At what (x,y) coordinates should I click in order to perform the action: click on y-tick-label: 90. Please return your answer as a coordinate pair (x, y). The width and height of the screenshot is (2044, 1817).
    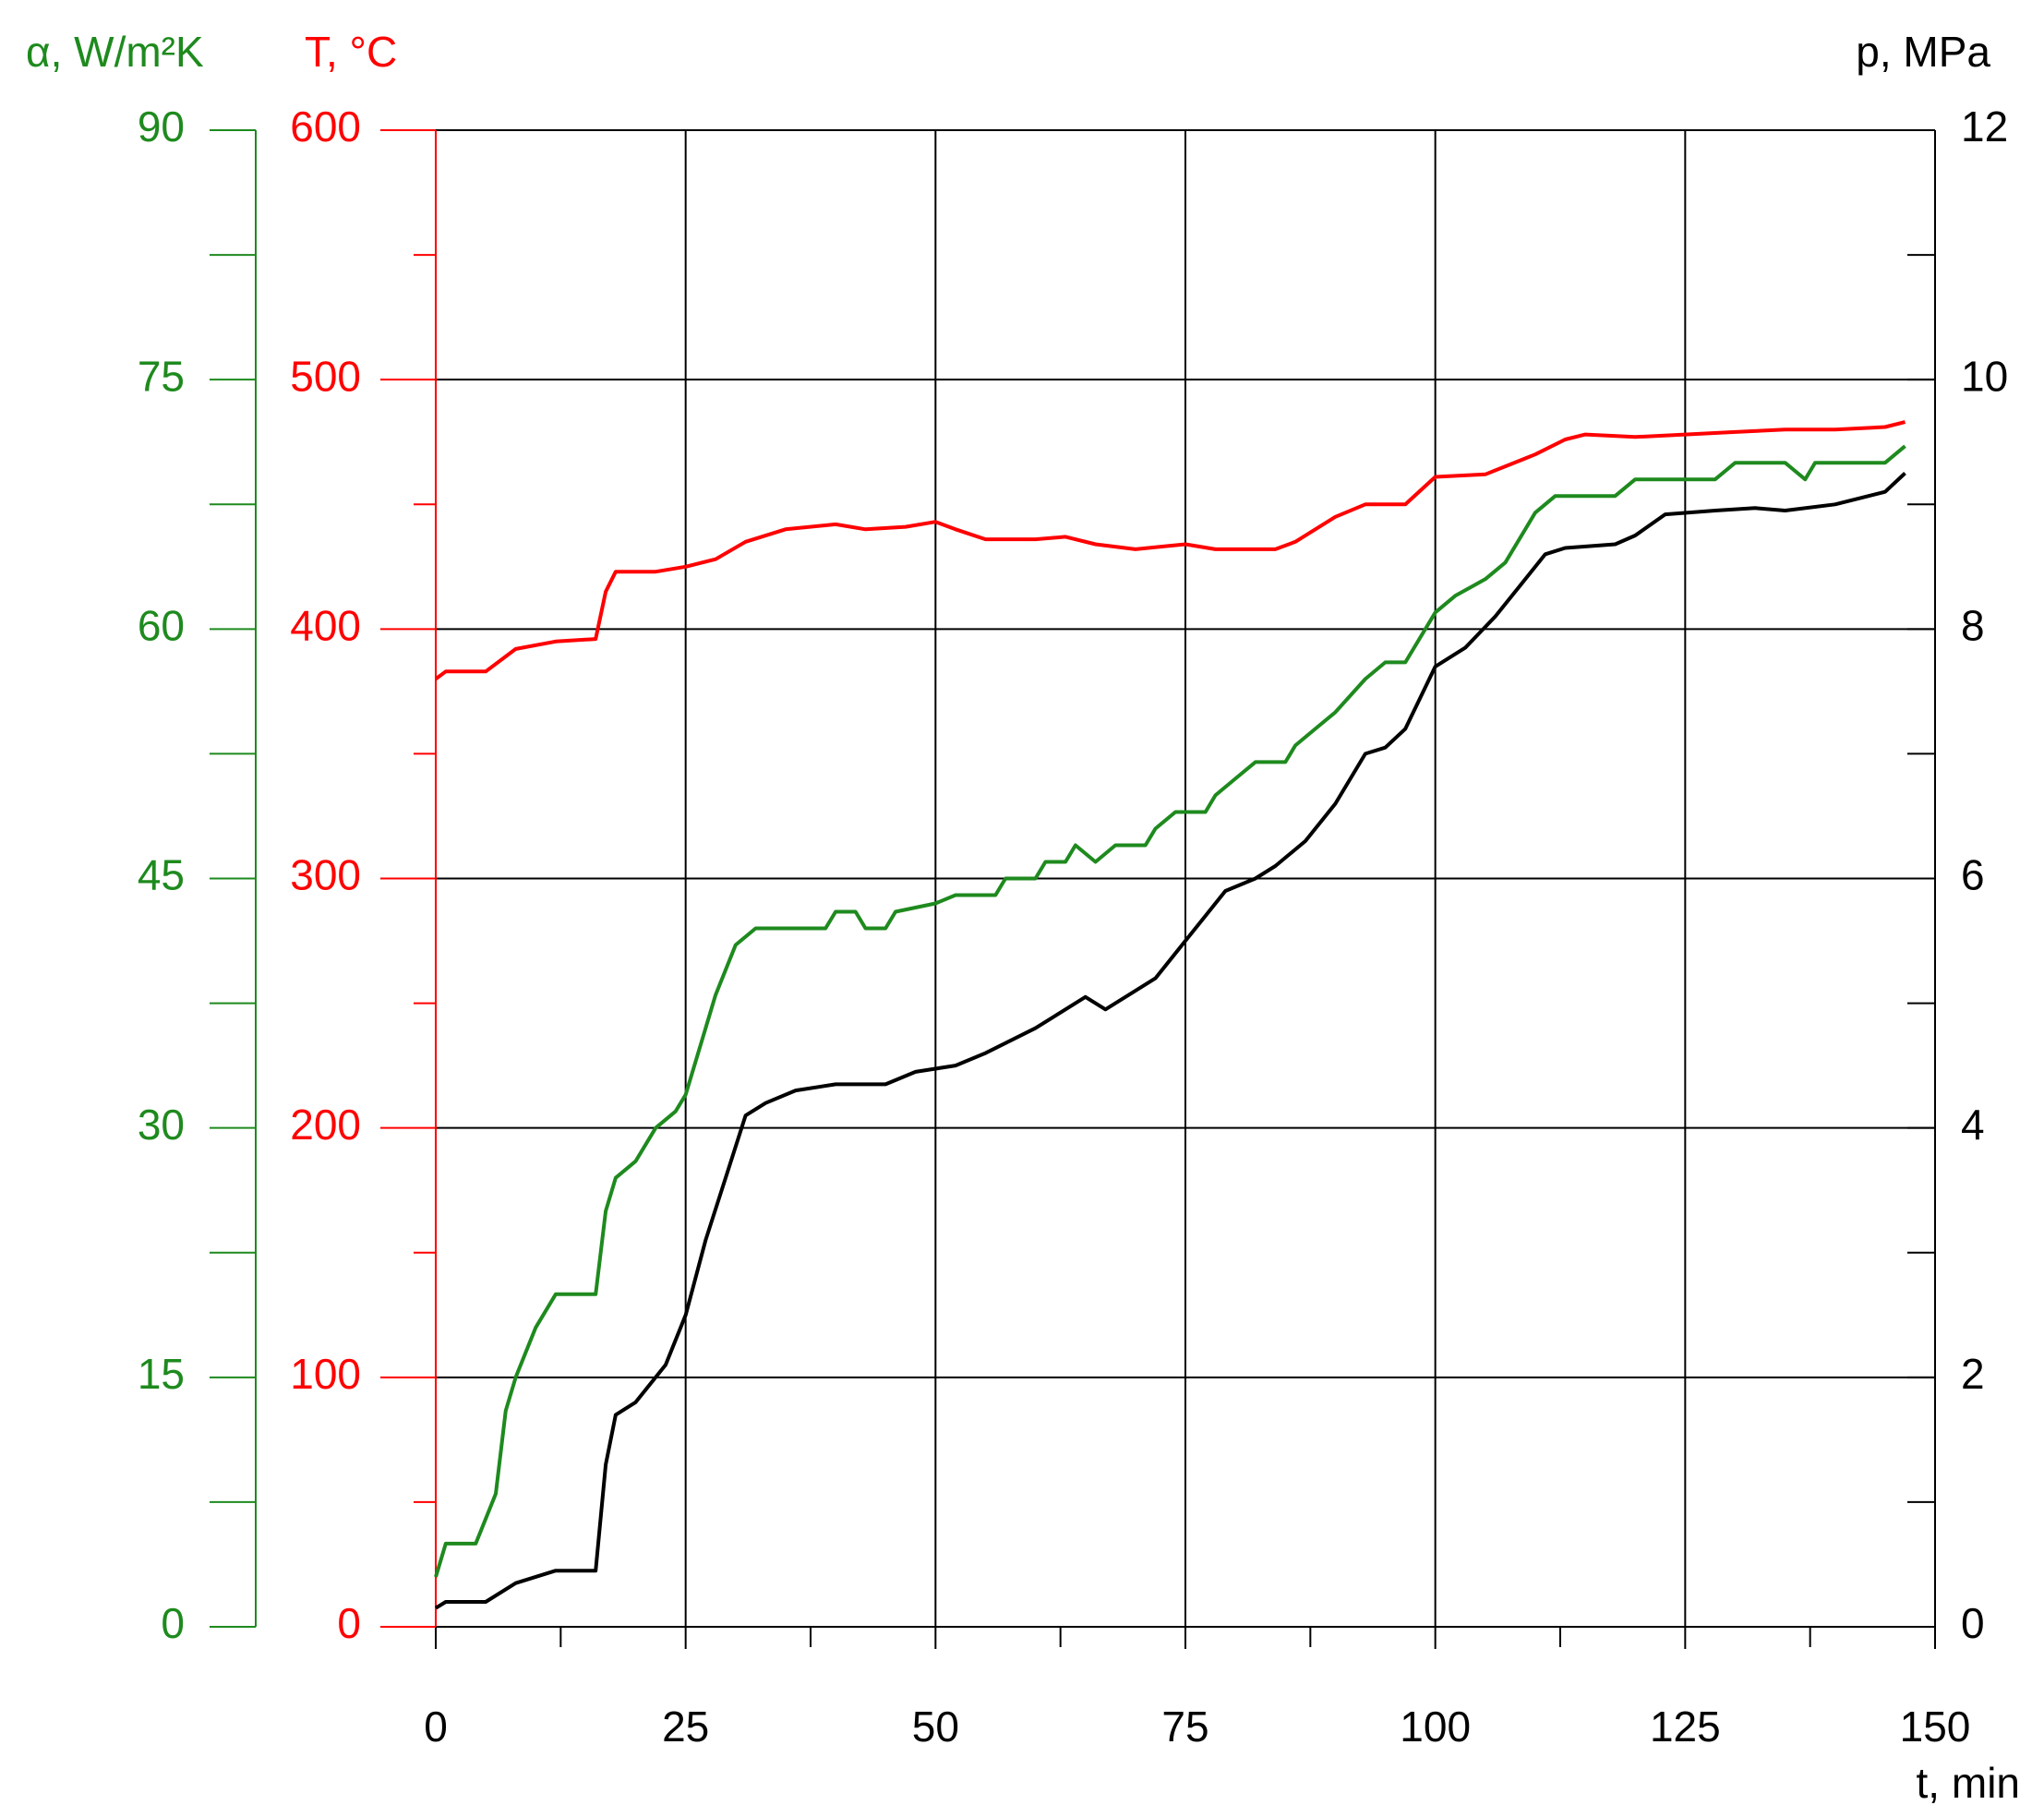
    Looking at the image, I should click on (162, 126).